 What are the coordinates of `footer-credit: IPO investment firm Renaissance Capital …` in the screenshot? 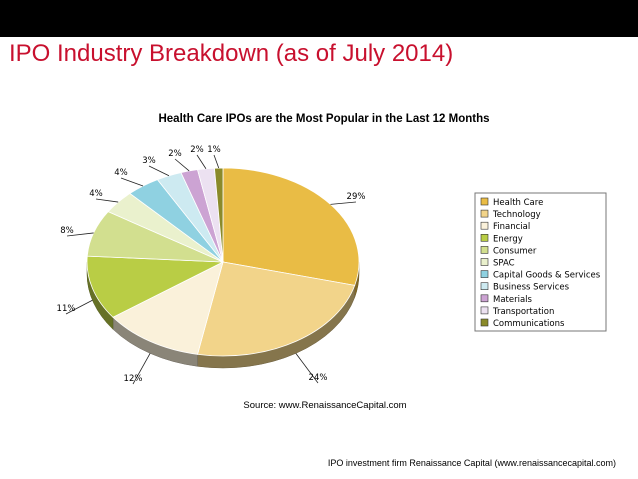 It's located at (471, 463).